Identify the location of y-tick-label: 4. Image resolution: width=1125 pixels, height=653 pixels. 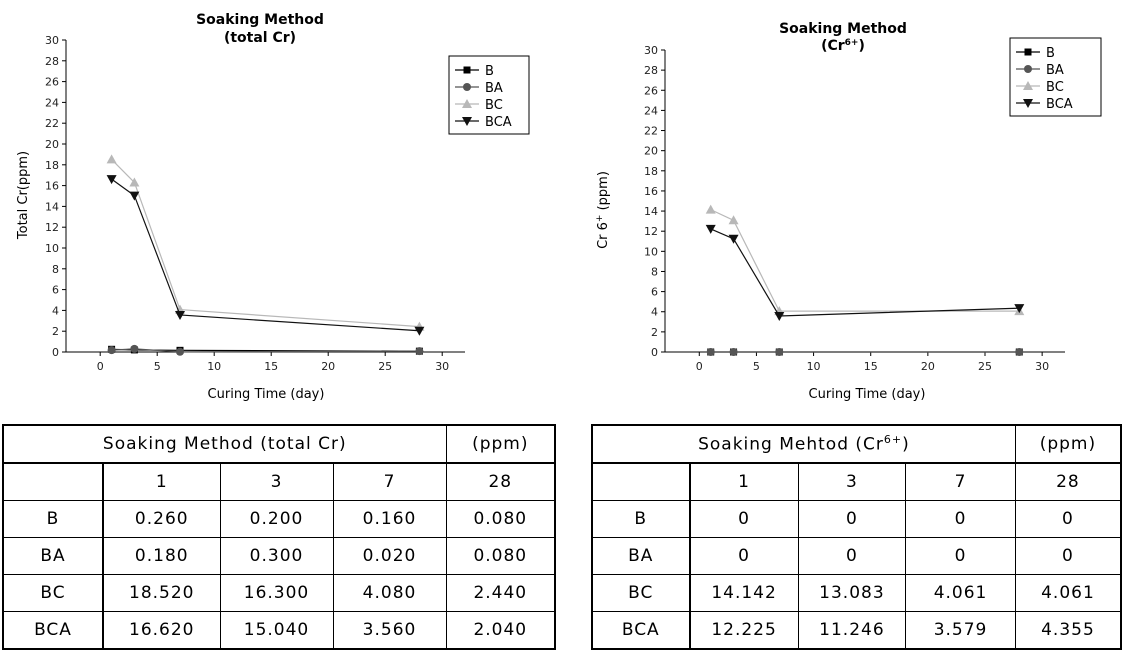
(55, 310).